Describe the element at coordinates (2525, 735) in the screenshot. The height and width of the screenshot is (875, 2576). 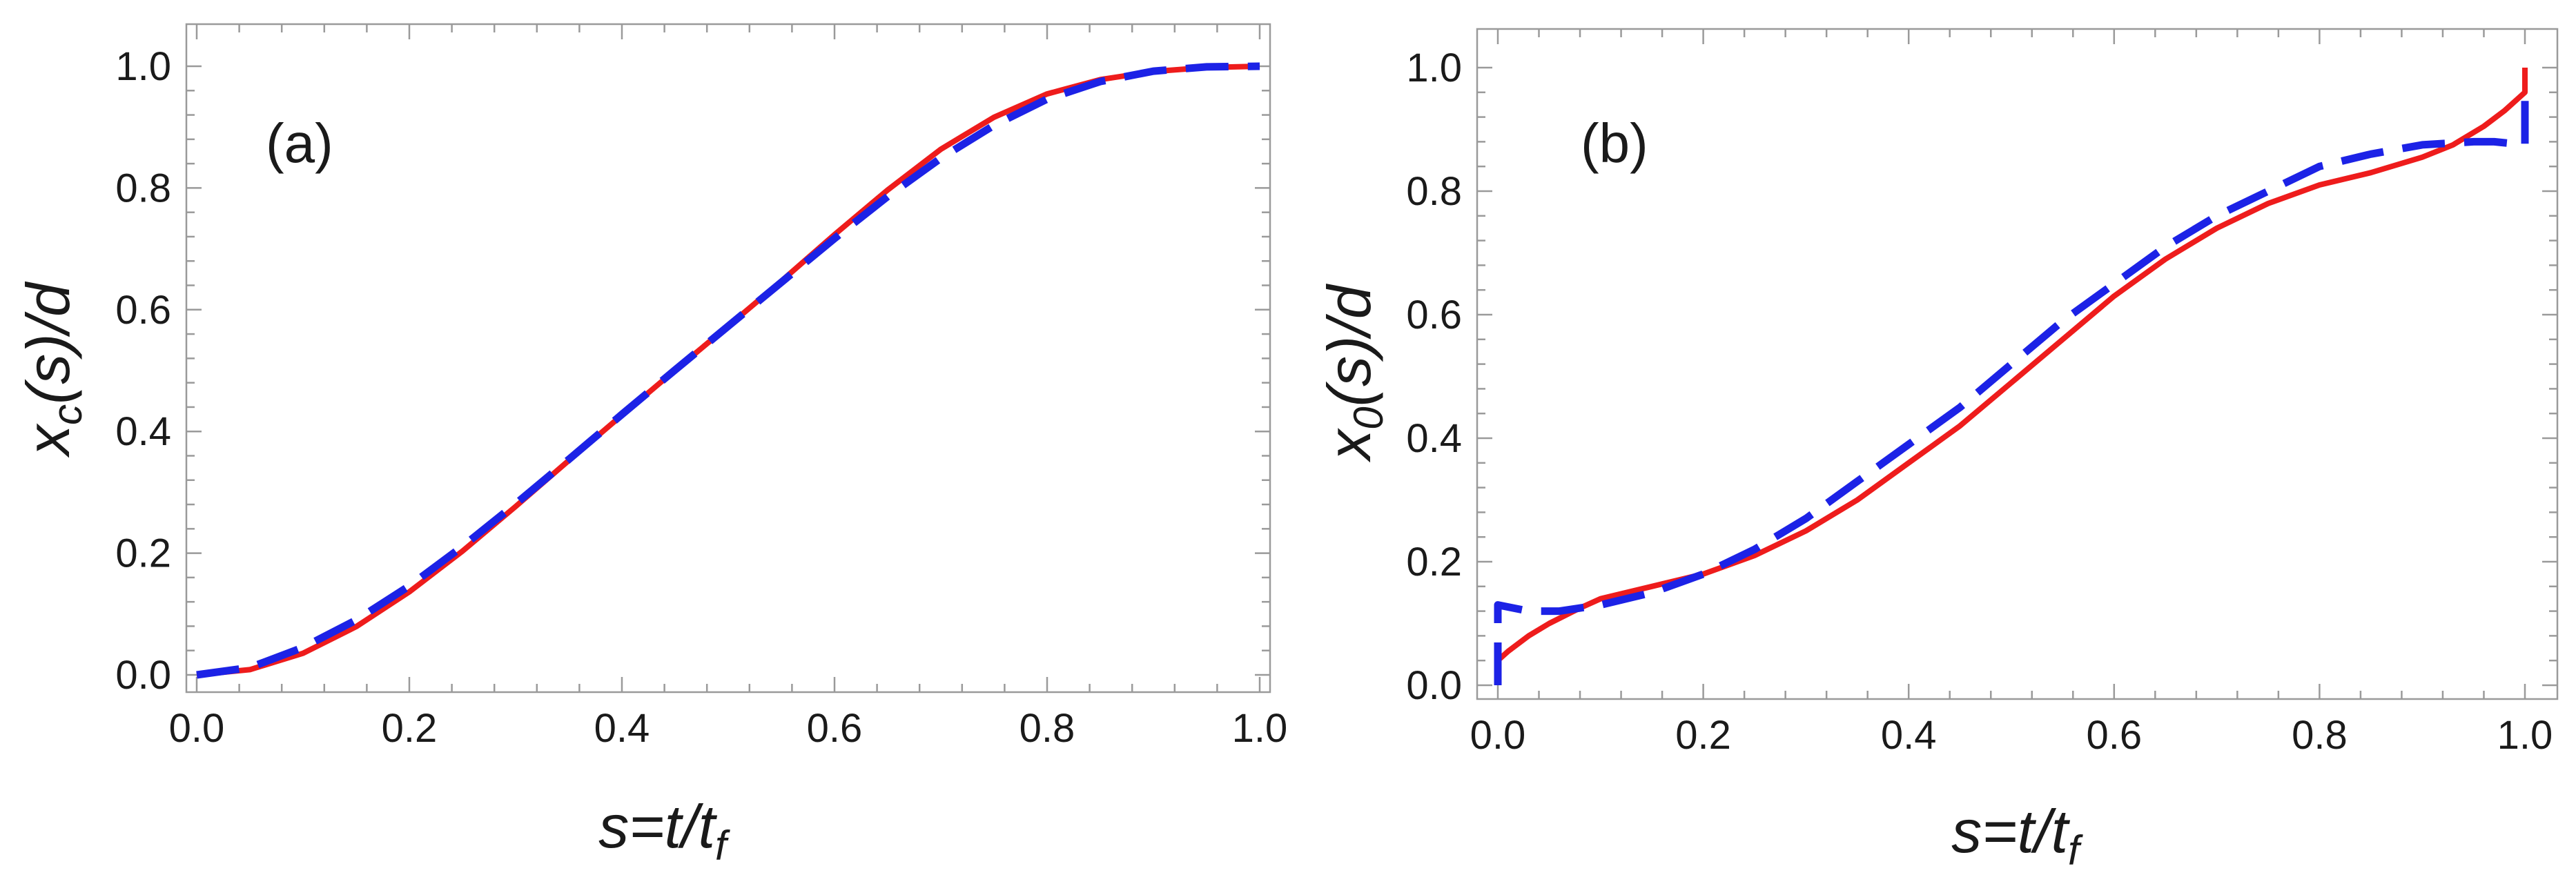
I see `panel-b-xtick-label: 1.0` at that location.